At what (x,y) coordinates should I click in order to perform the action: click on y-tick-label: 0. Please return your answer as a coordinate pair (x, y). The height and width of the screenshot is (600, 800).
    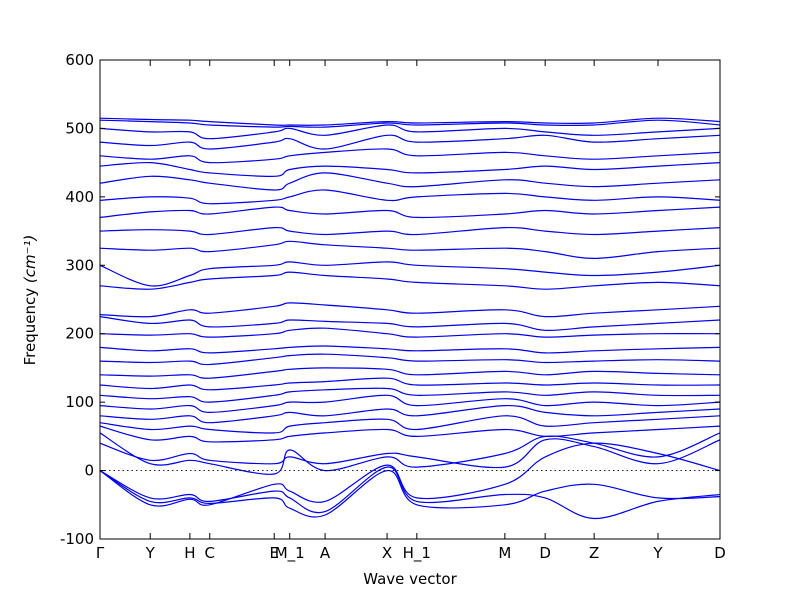
    Looking at the image, I should click on (89, 471).